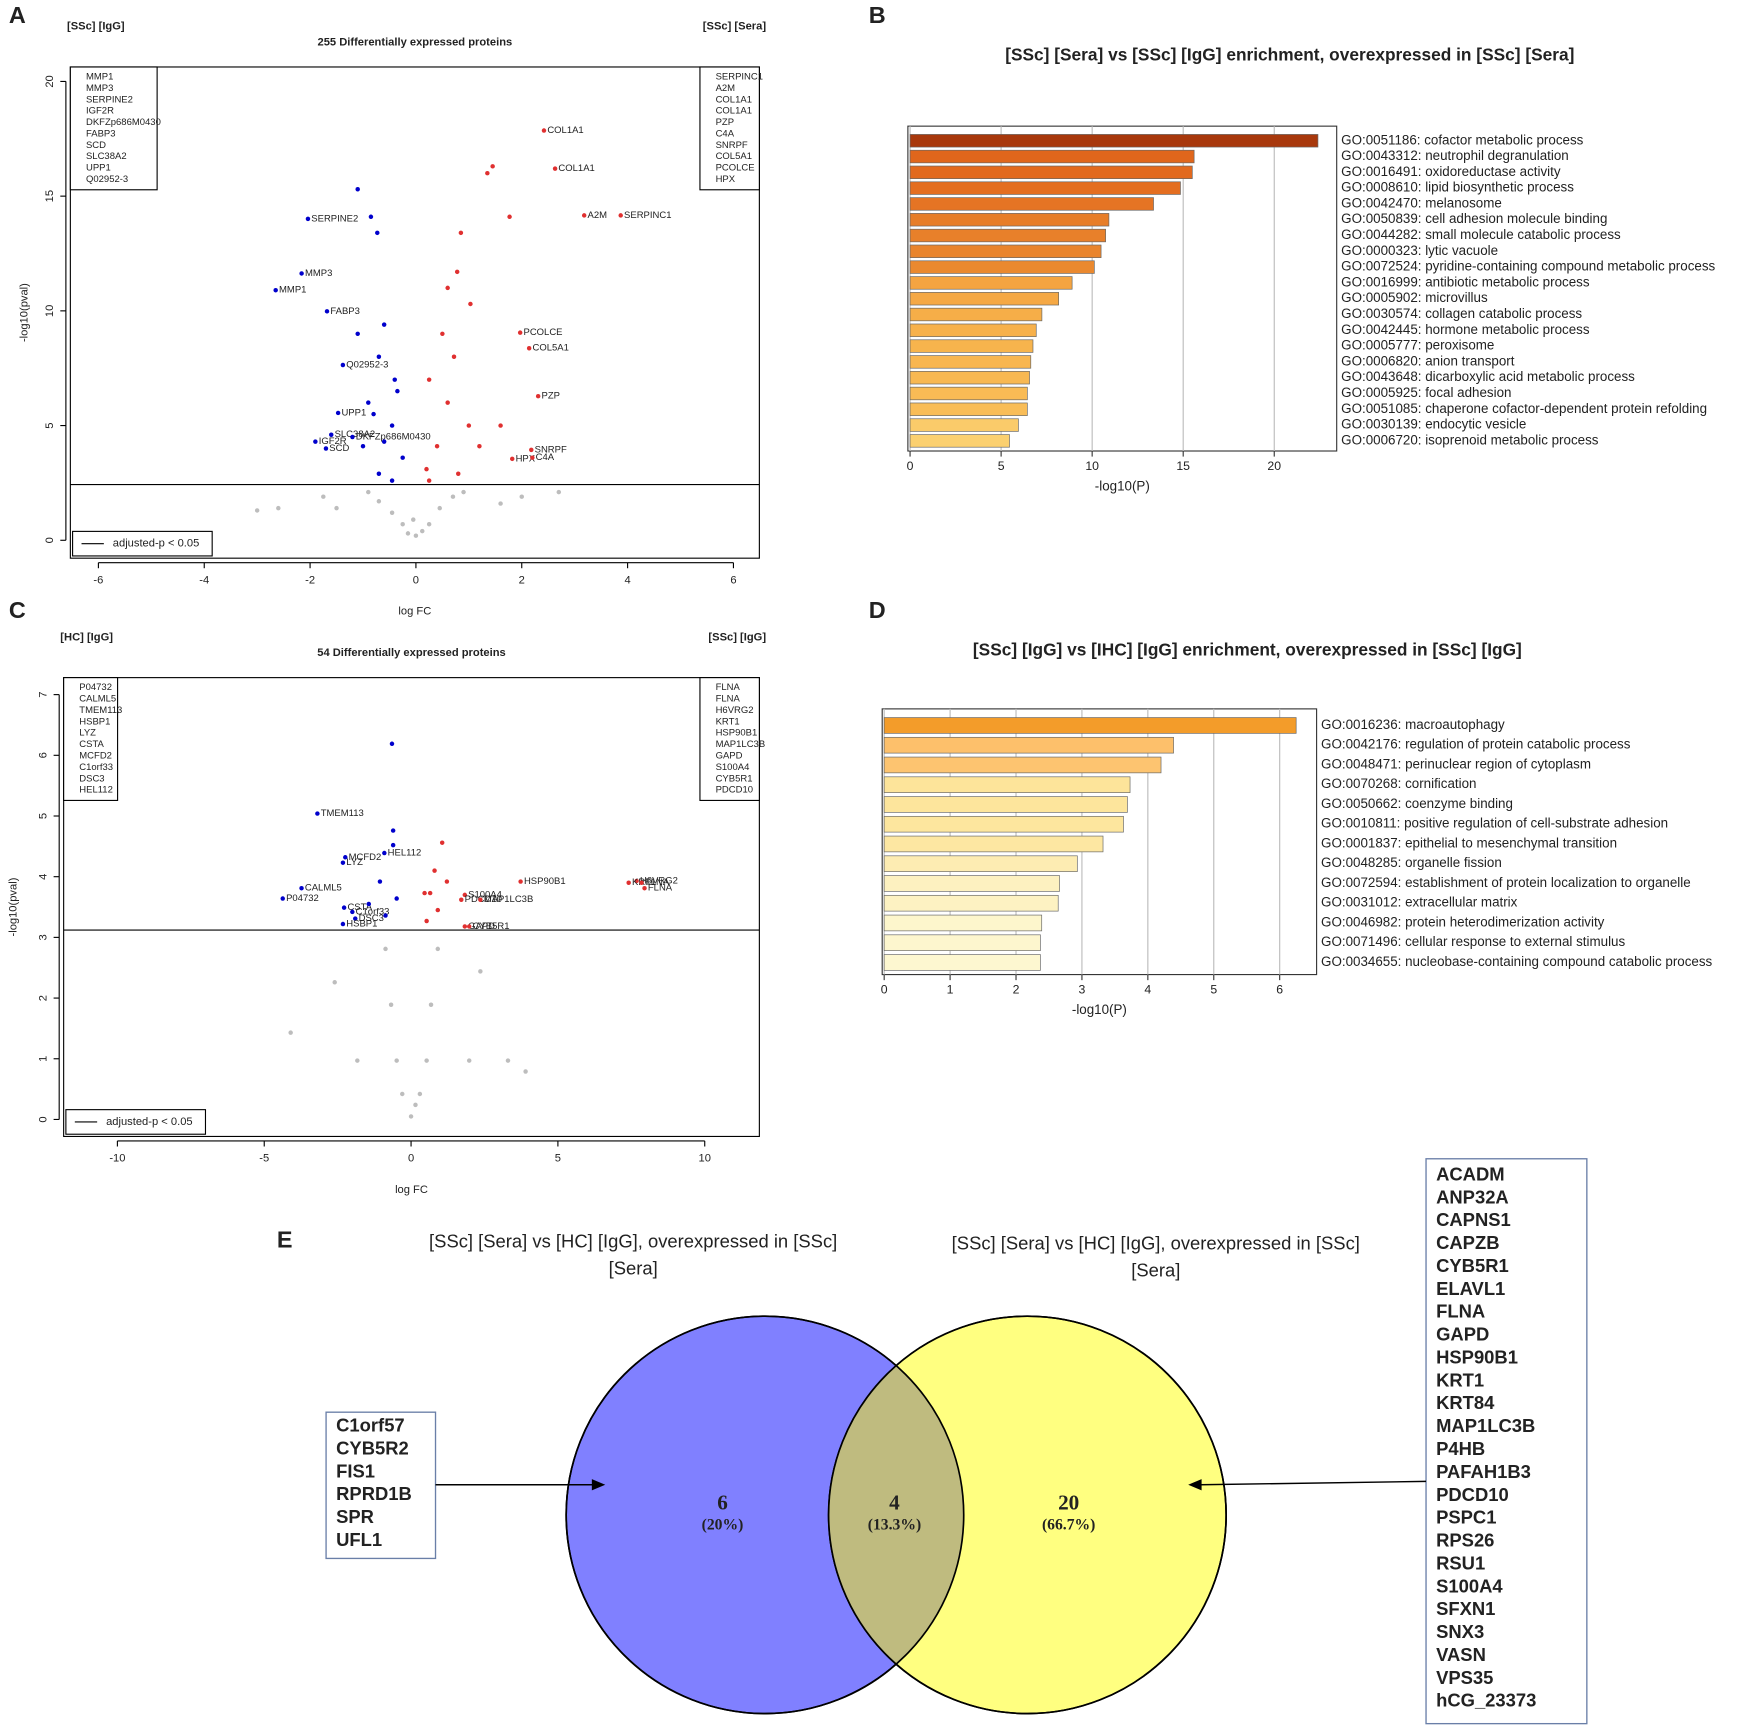 This screenshot has height=1727, width=1751. I want to click on gene-list-item: CYB5R2, so click(372, 1447).